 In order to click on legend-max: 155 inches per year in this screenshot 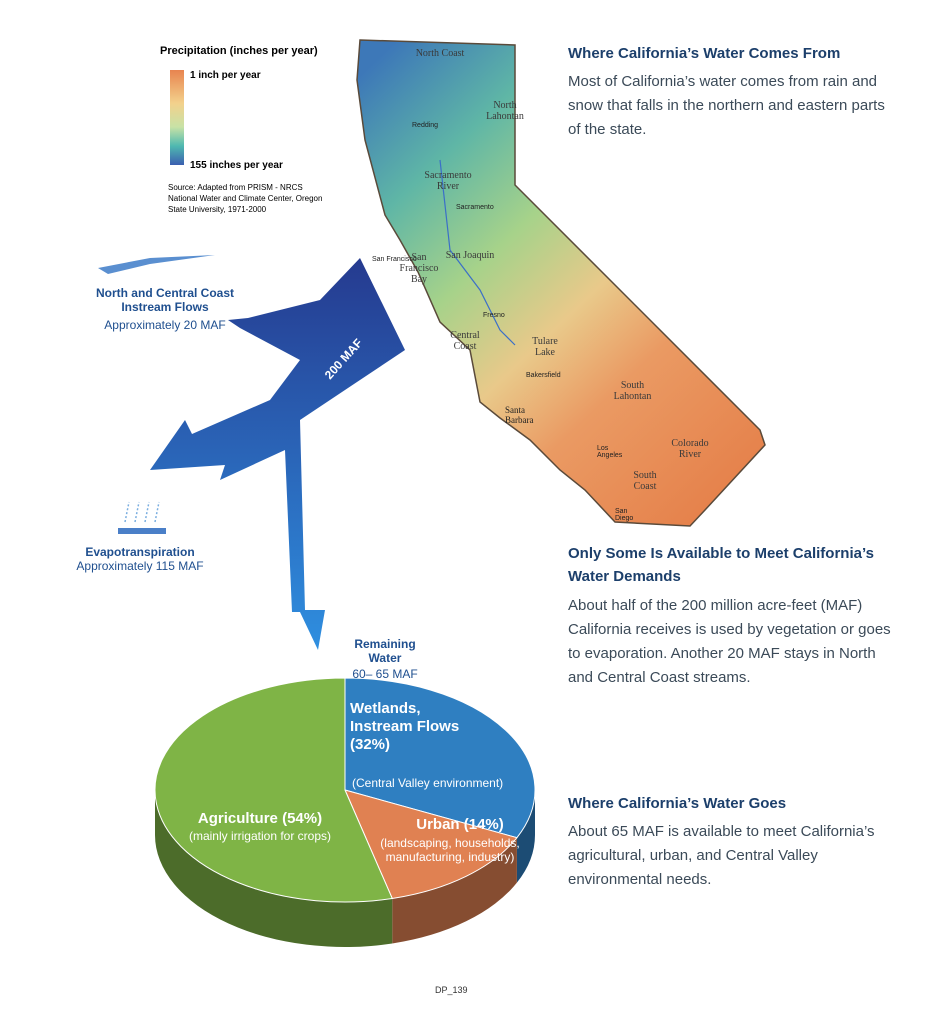, I will do `click(236, 165)`.